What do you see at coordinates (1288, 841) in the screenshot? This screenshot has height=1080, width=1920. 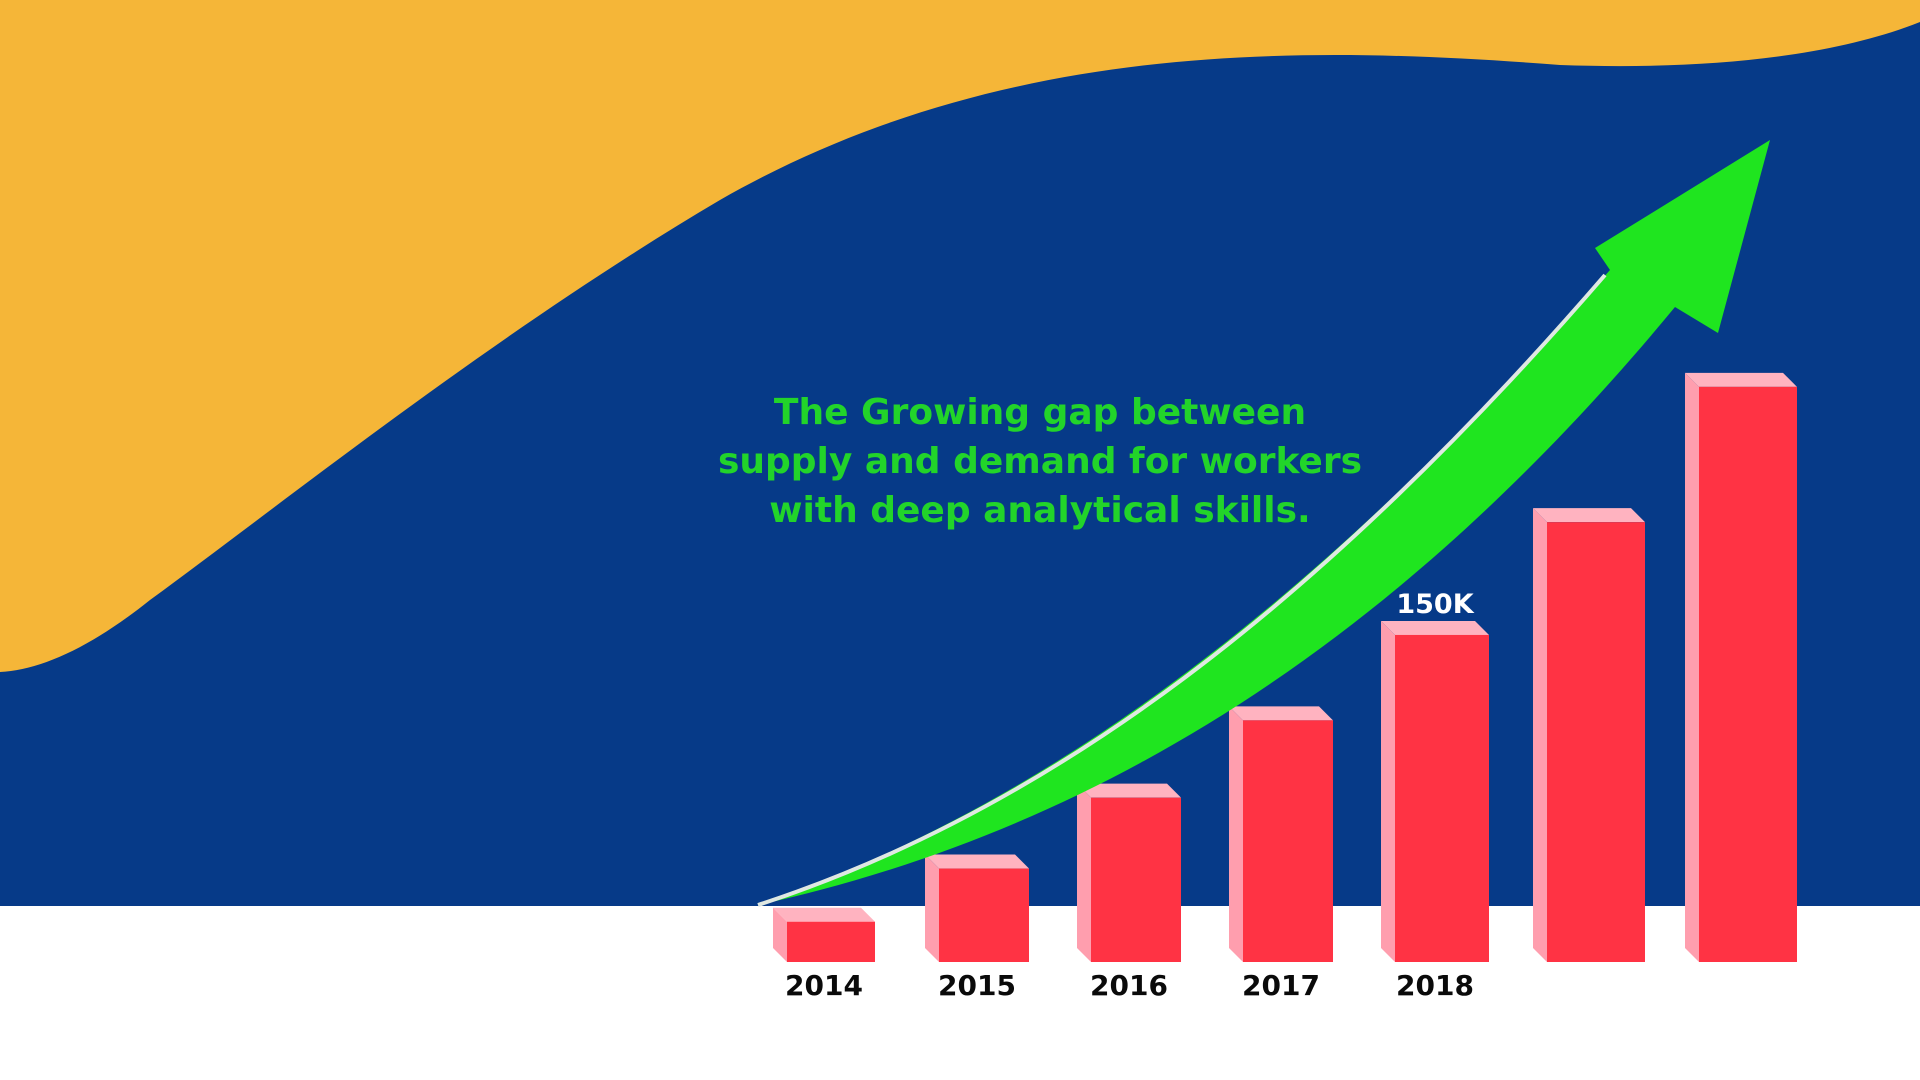 I see `bar-2017` at bounding box center [1288, 841].